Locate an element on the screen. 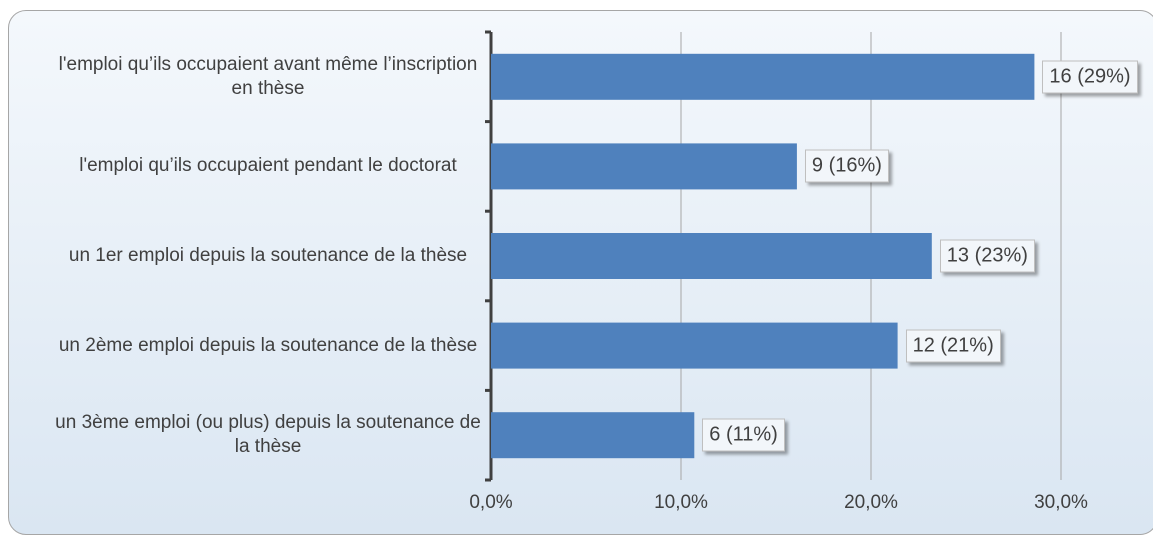 This screenshot has height=535, width=1153. value-label: 16 (29%) is located at coordinates (1090, 77).